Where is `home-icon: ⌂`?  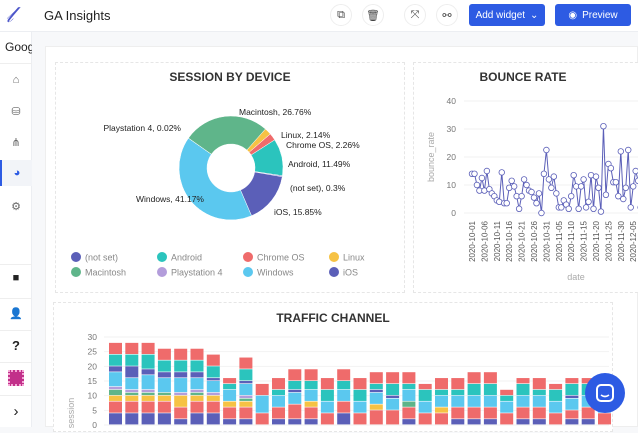
home-icon: ⌂ is located at coordinates (16, 80).